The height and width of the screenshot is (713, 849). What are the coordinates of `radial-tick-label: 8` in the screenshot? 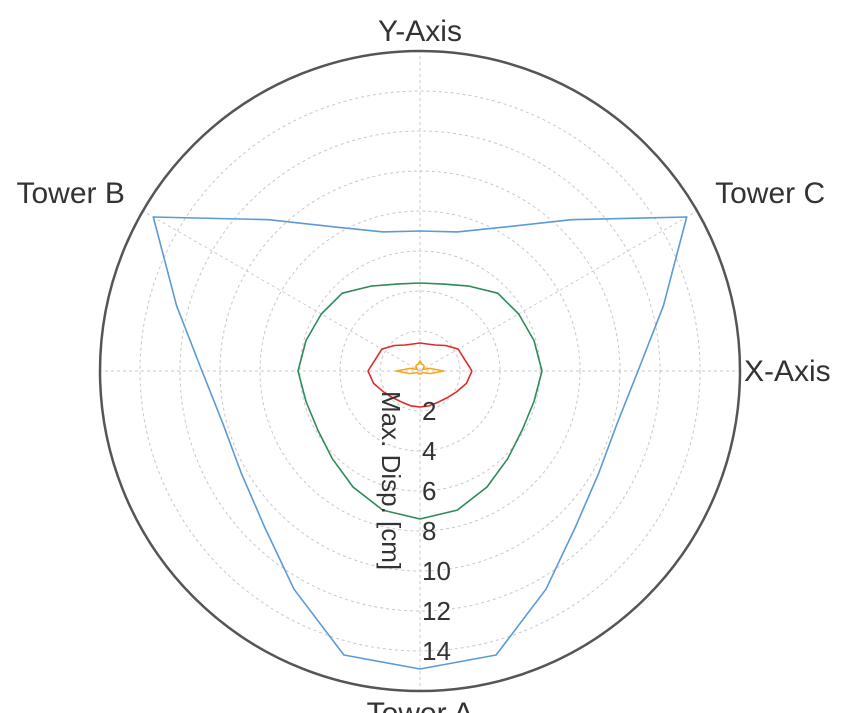 It's located at (429, 531).